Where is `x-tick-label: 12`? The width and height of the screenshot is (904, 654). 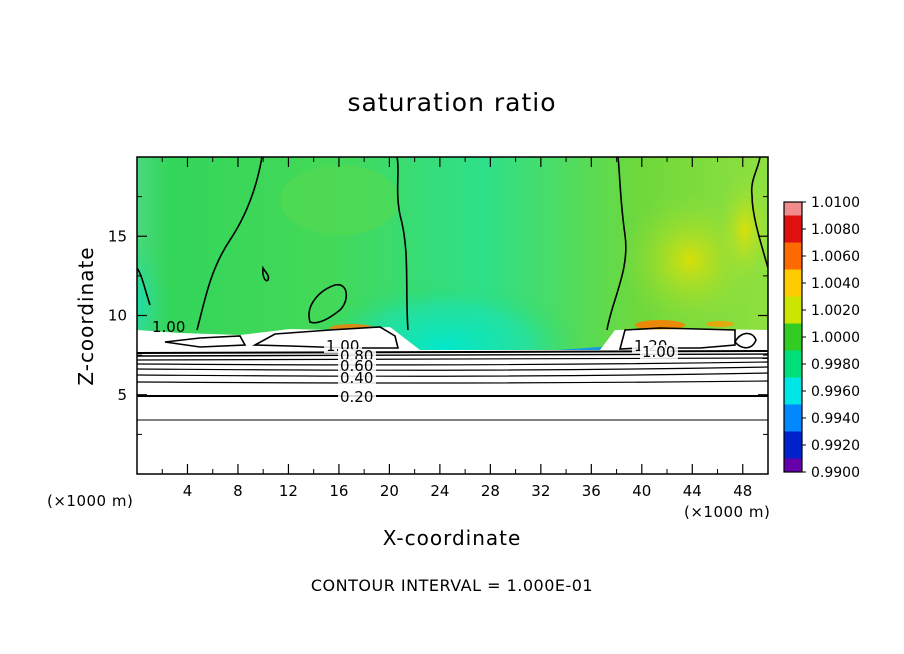
x-tick-label: 12 is located at coordinates (288, 491).